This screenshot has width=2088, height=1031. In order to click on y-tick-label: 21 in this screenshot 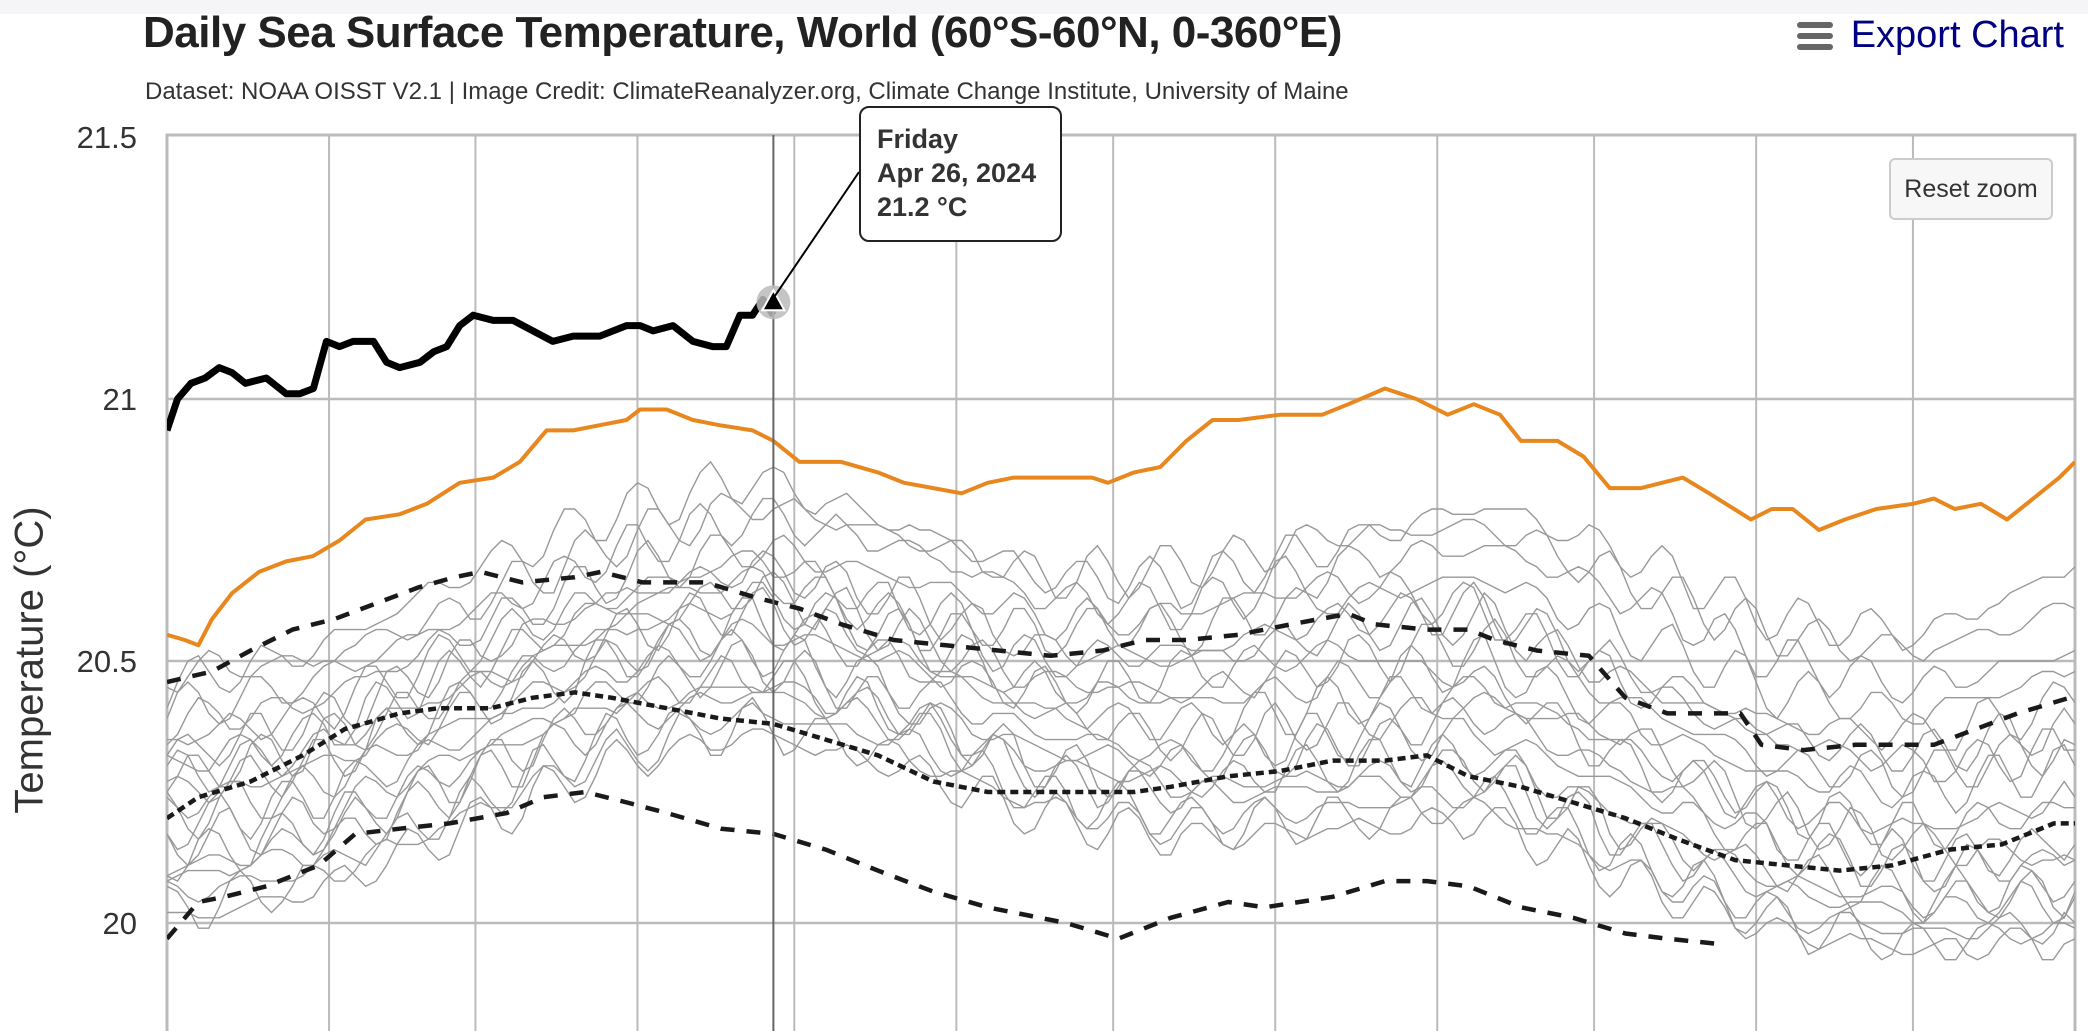, I will do `click(120, 399)`.